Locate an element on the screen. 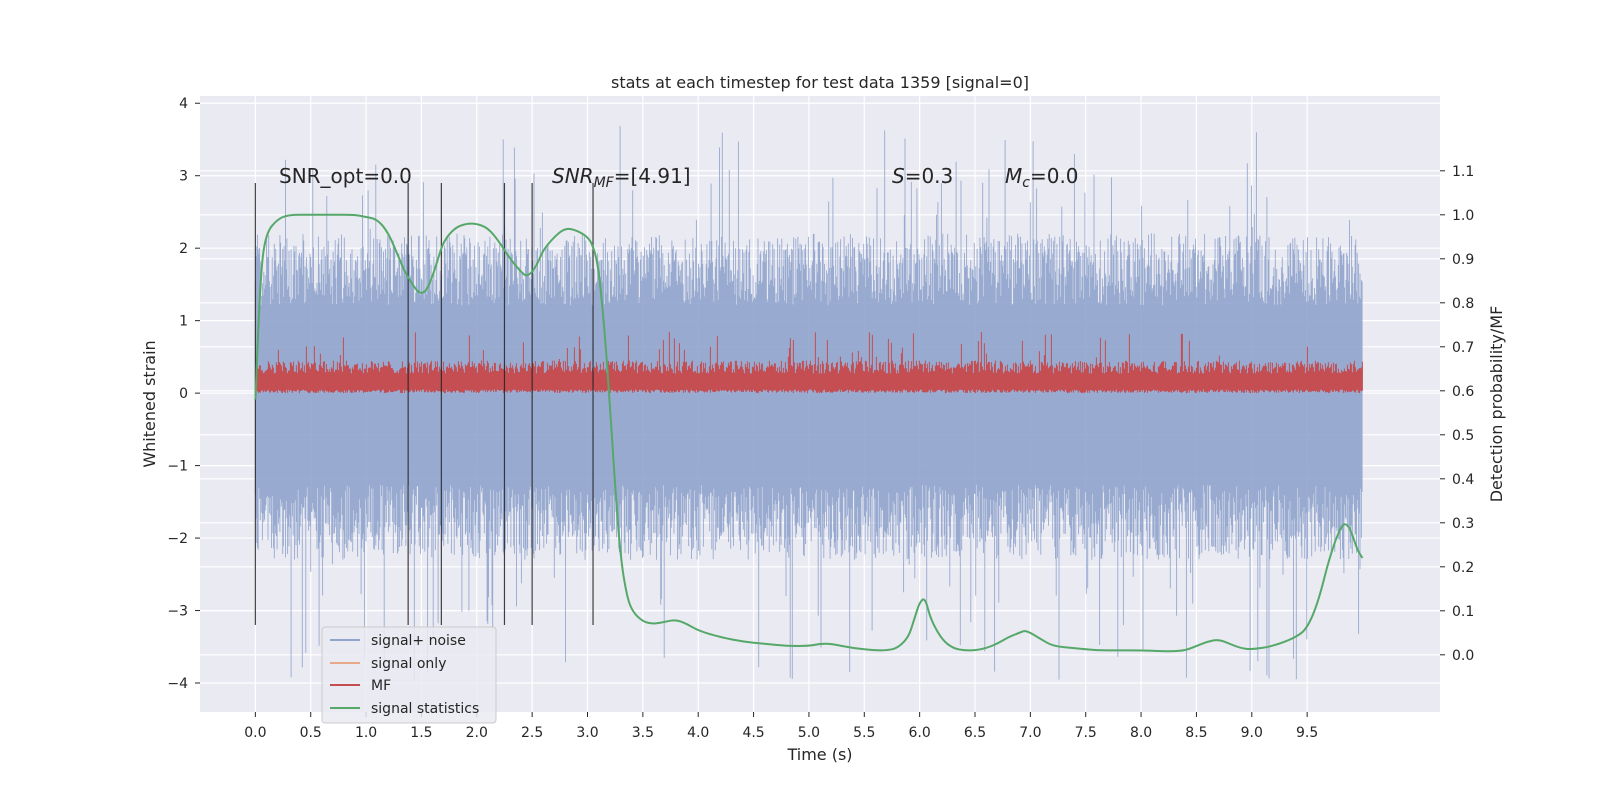  y-right-tick-label: 1.1 is located at coordinates (1463, 172).